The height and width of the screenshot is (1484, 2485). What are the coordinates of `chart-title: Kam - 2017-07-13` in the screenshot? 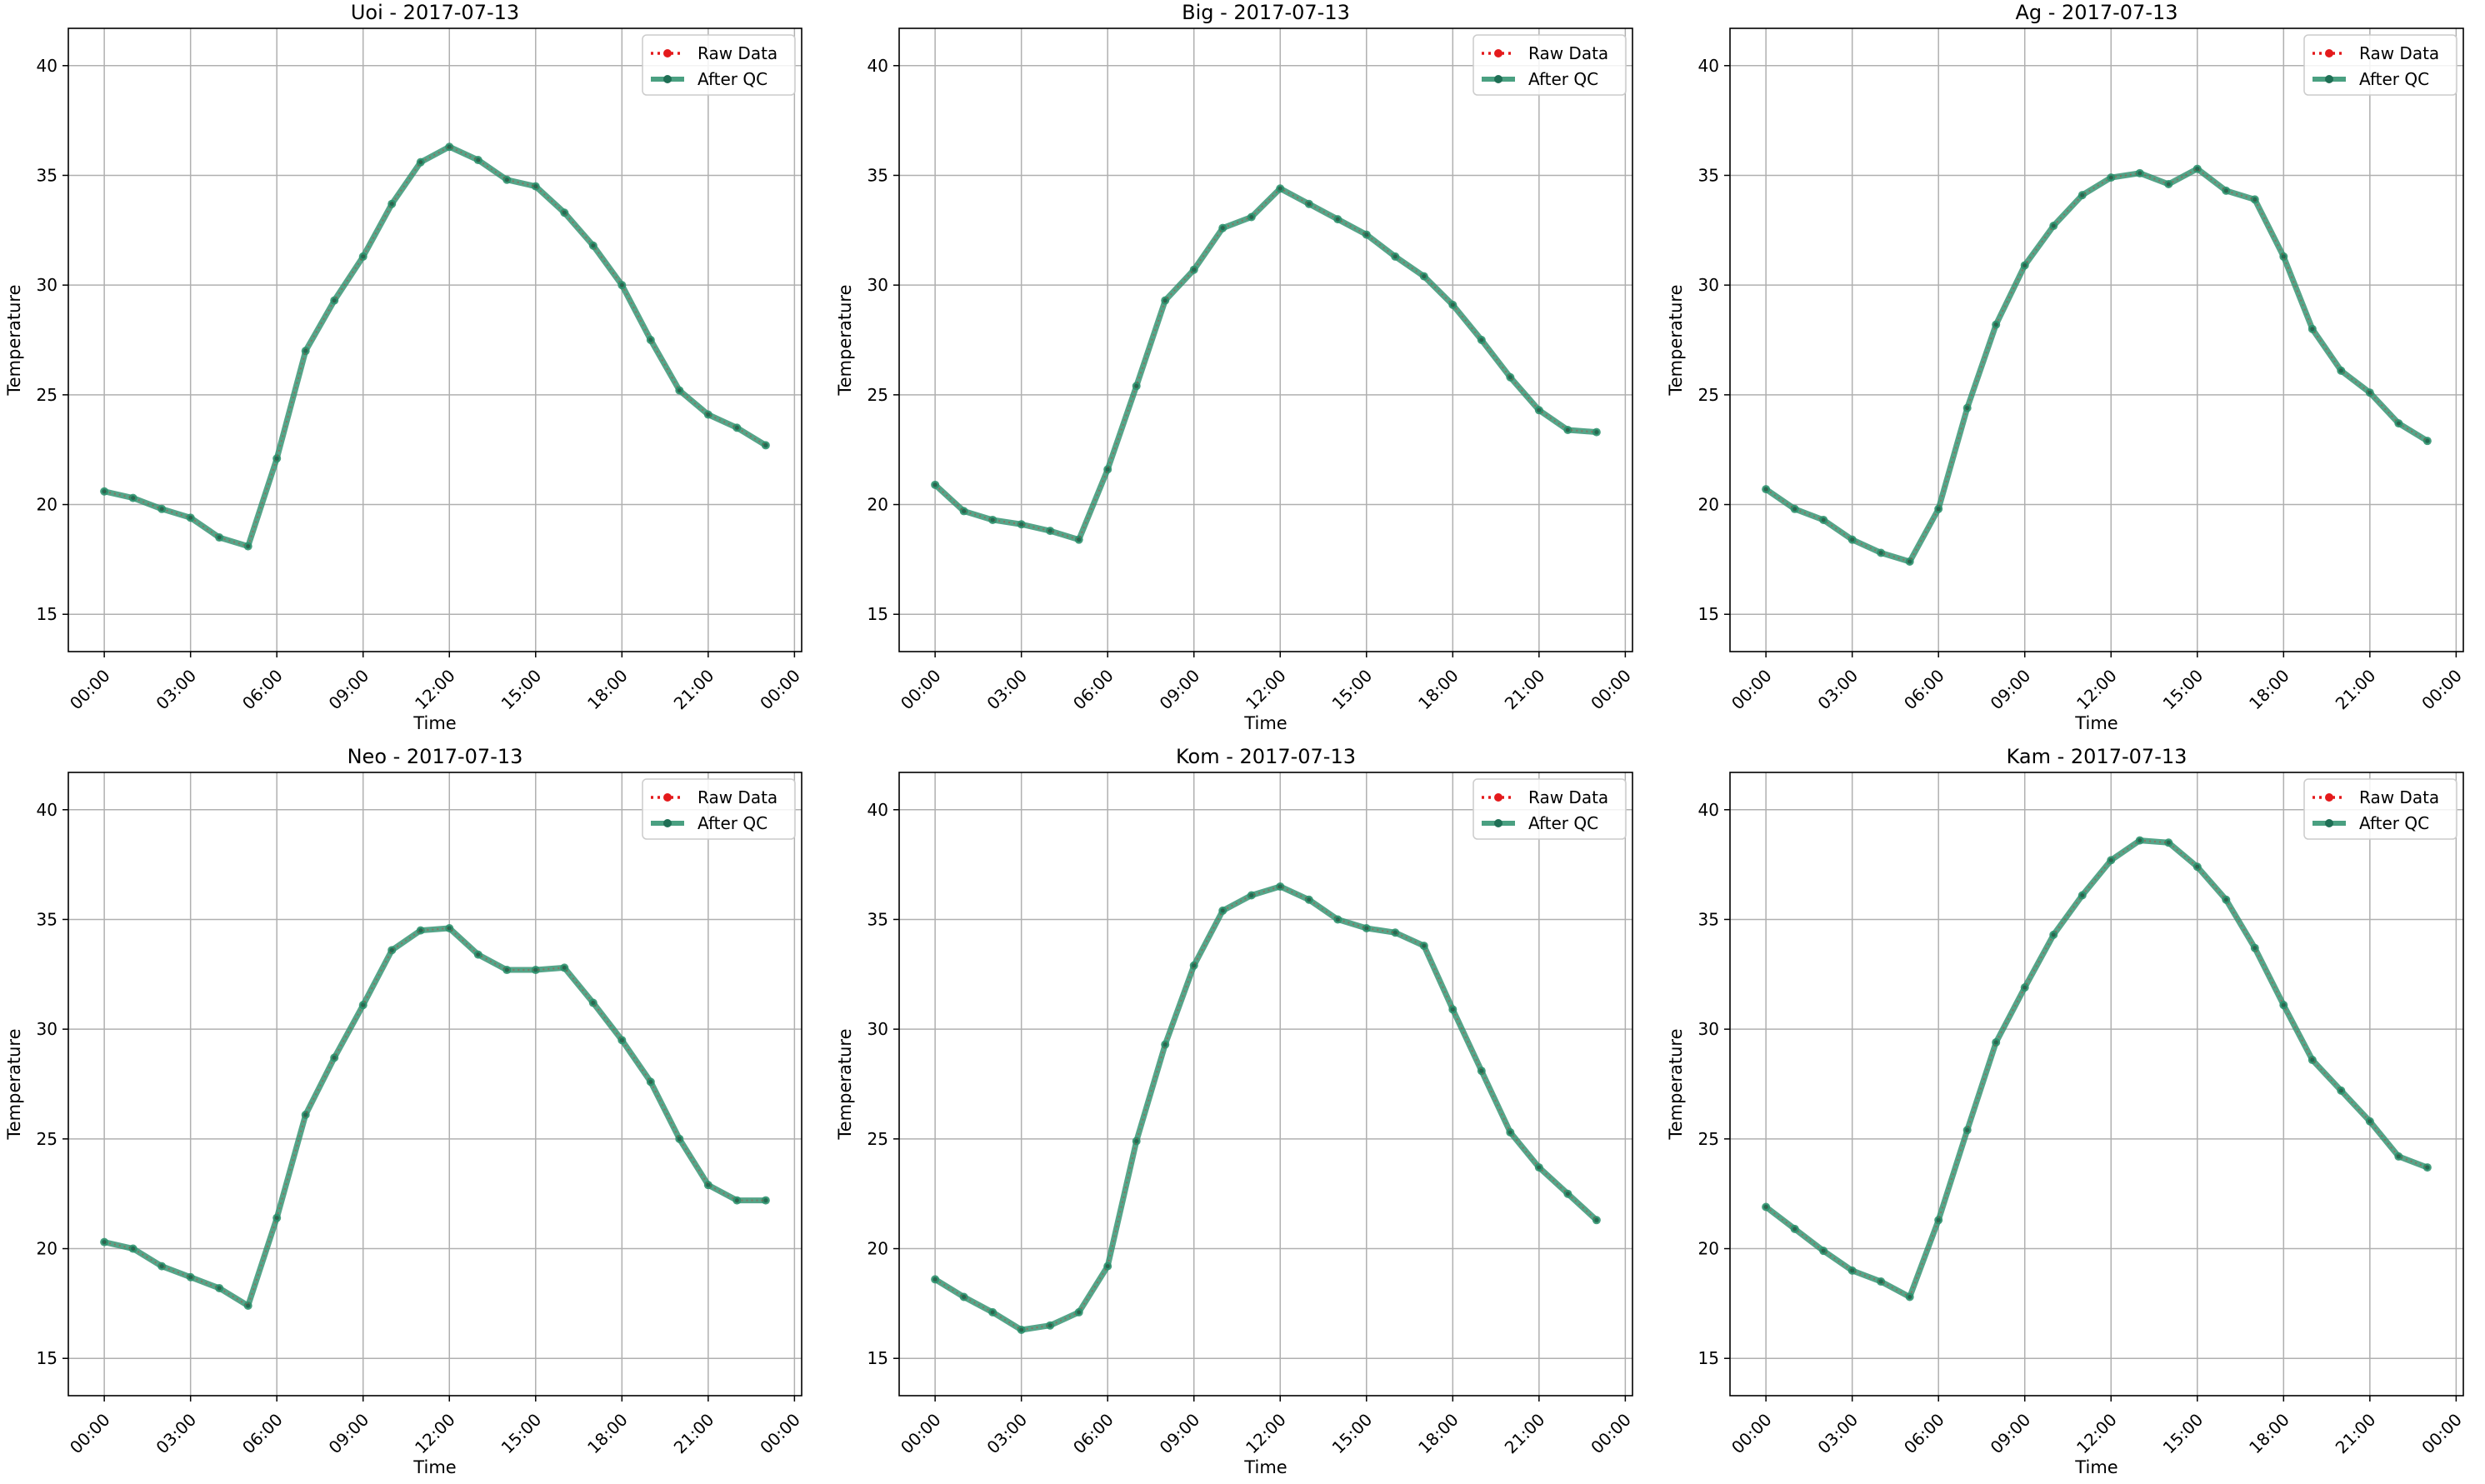 It's located at (2097, 756).